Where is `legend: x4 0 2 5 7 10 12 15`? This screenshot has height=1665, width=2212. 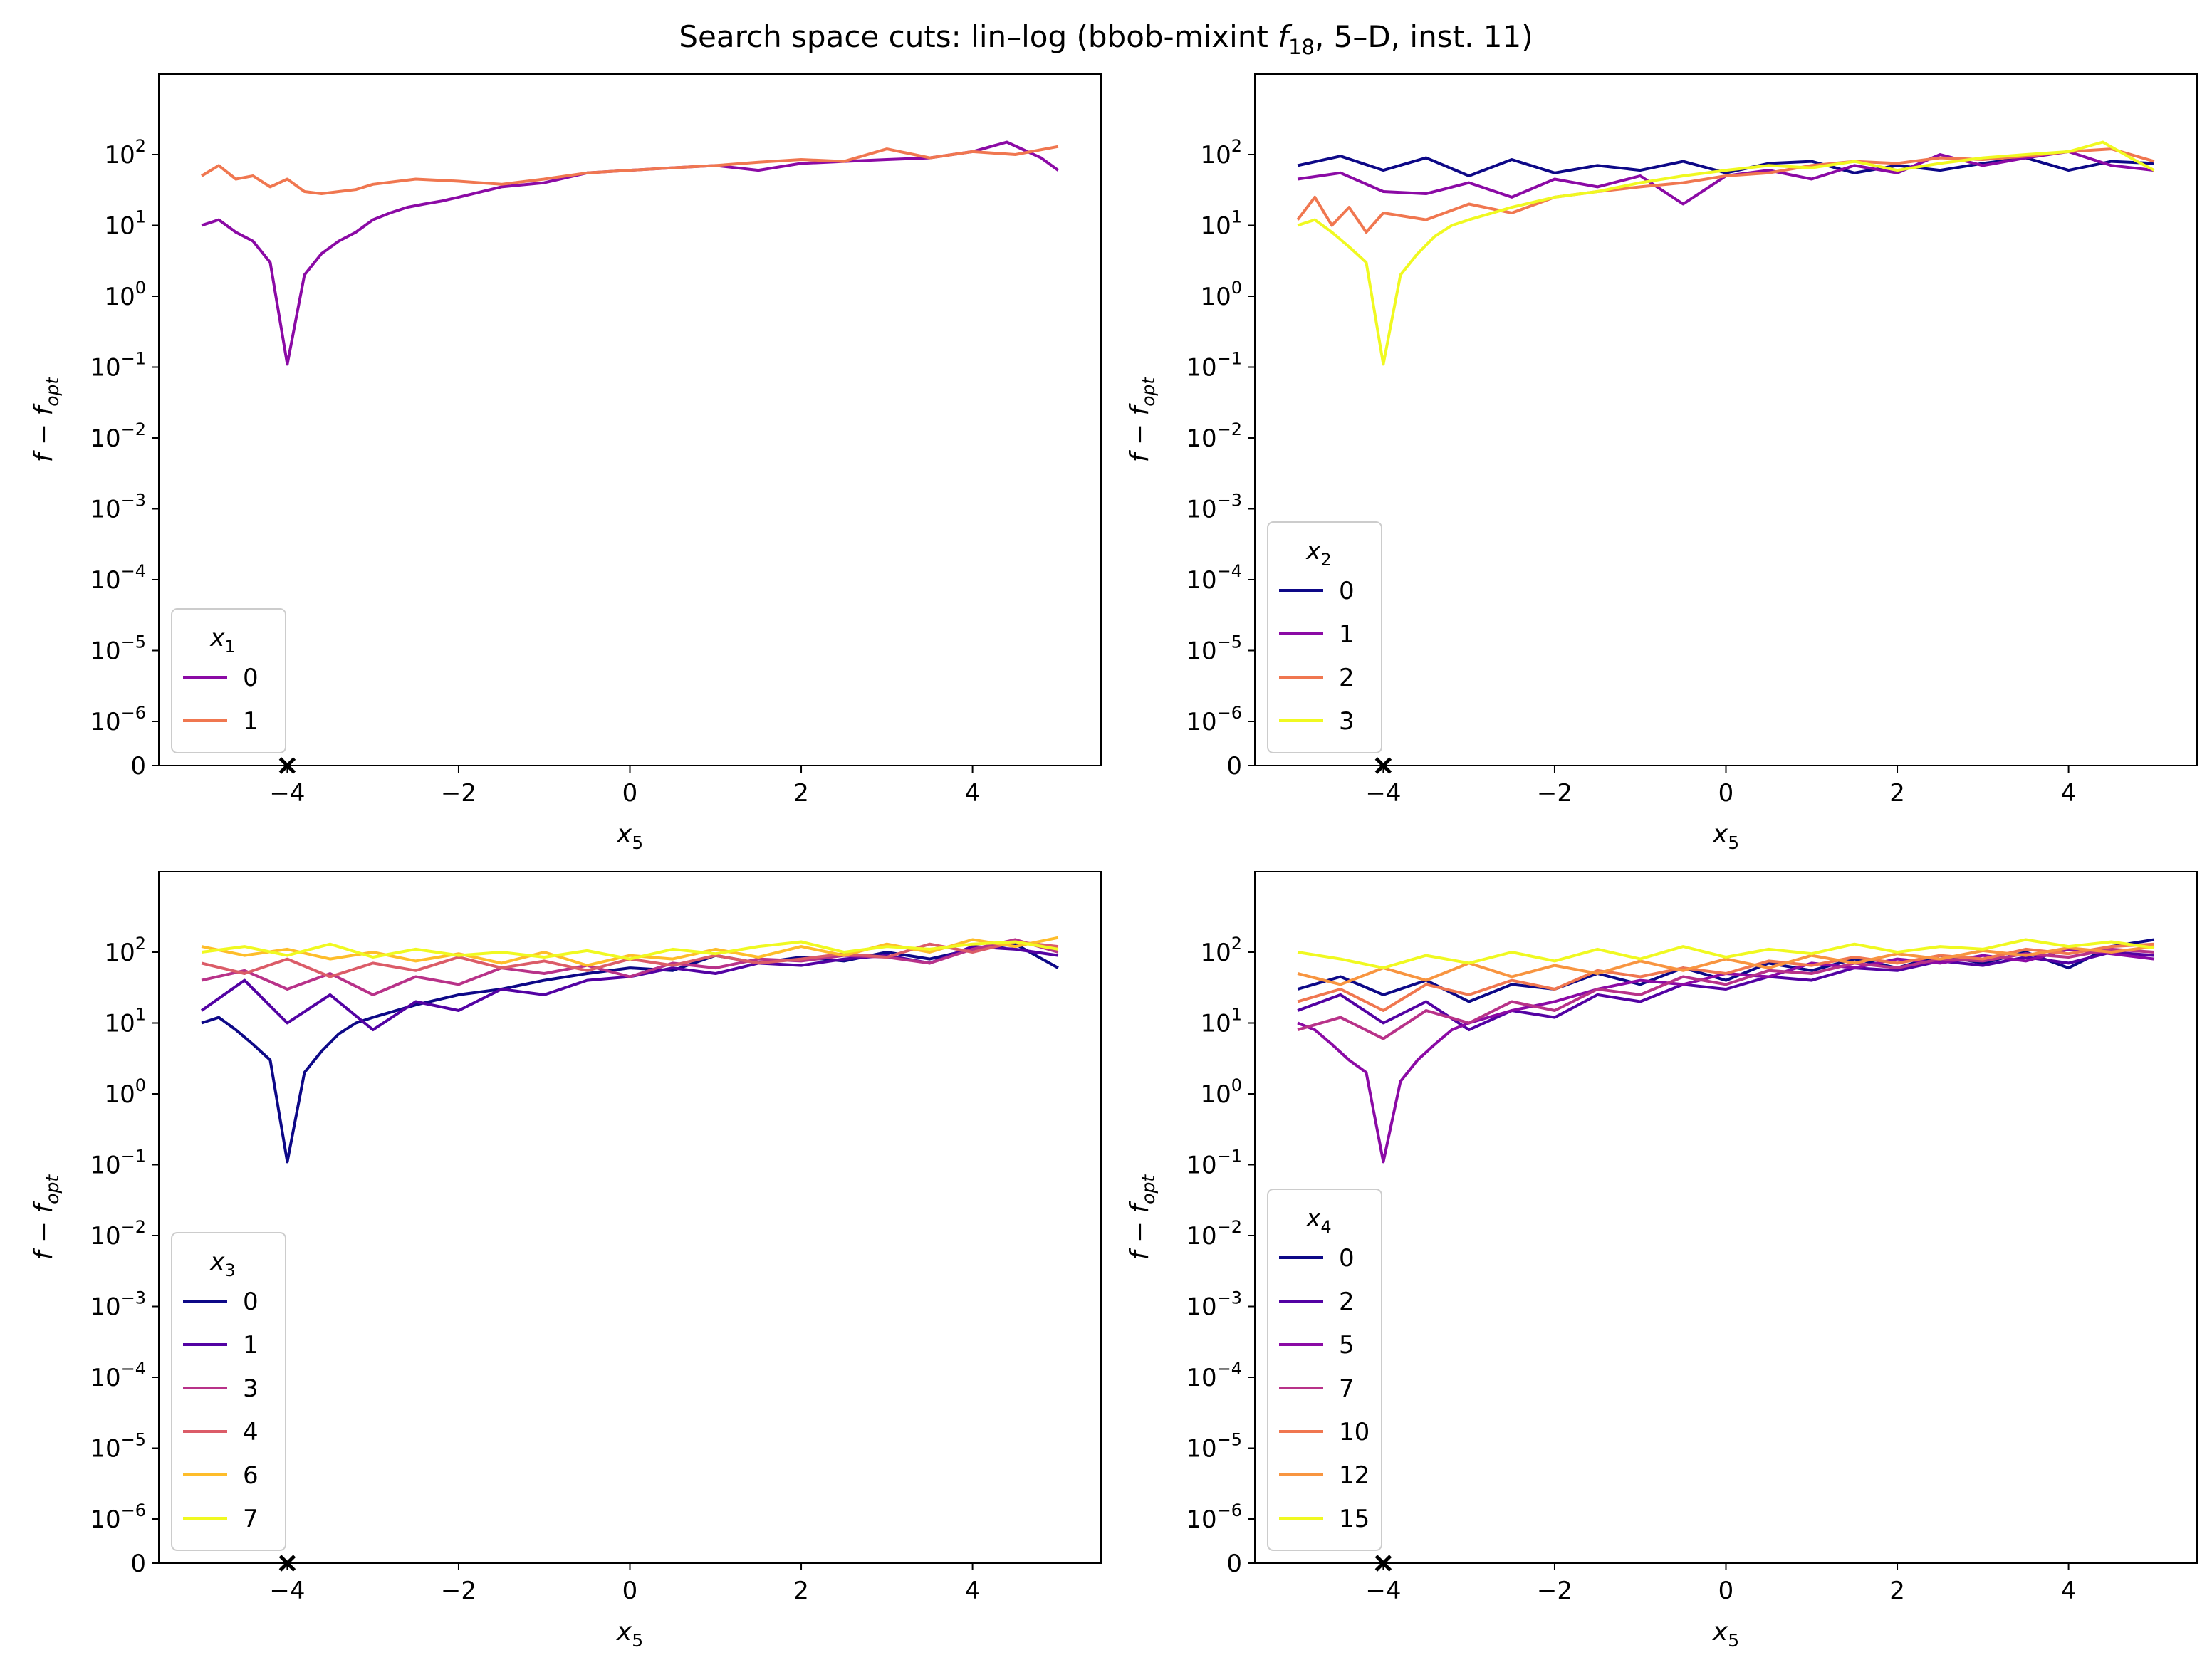
legend: x4 0 2 5 7 10 12 15 is located at coordinates (1324, 1370).